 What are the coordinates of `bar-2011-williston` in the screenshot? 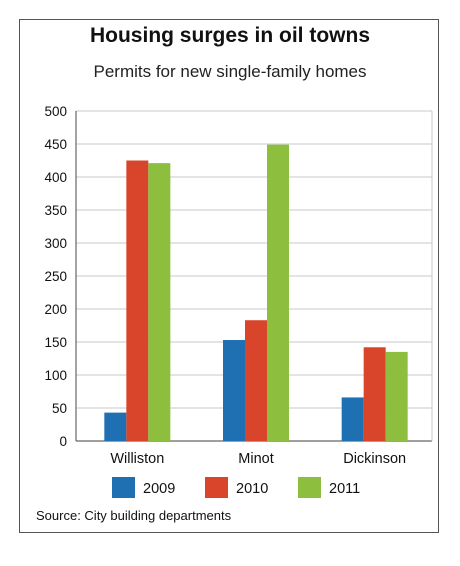 It's located at (159, 302).